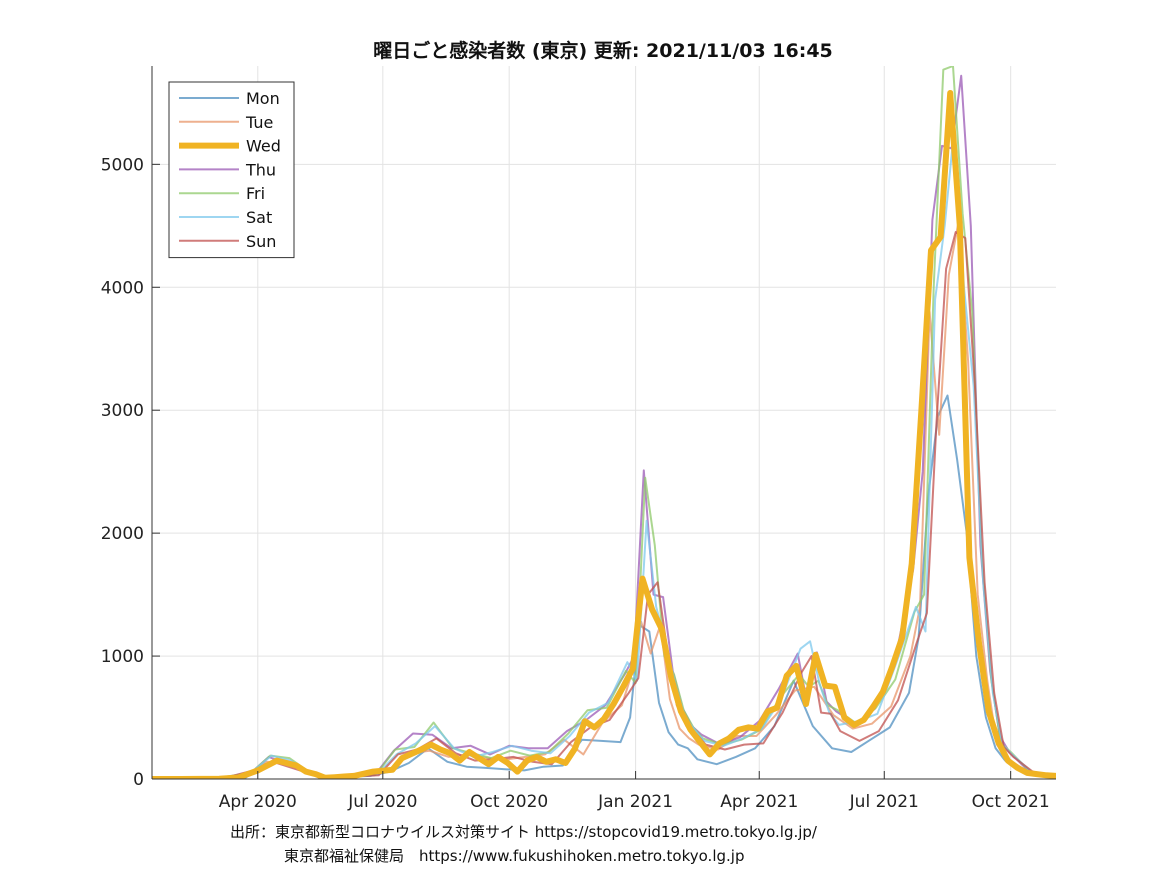 This screenshot has width=1167, height=875. What do you see at coordinates (122, 411) in the screenshot?
I see `y-tick-label: 3000` at bounding box center [122, 411].